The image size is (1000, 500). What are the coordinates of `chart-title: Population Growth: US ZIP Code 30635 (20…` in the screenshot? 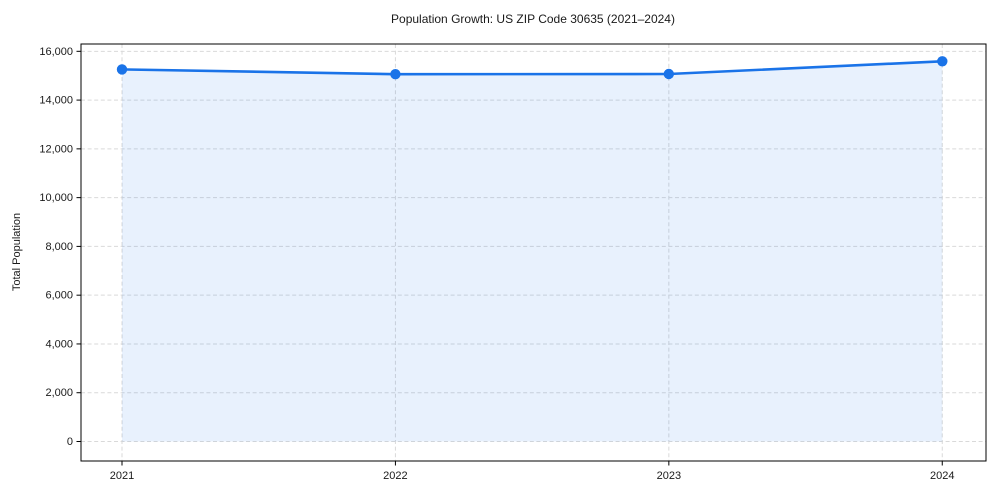 It's located at (533, 19).